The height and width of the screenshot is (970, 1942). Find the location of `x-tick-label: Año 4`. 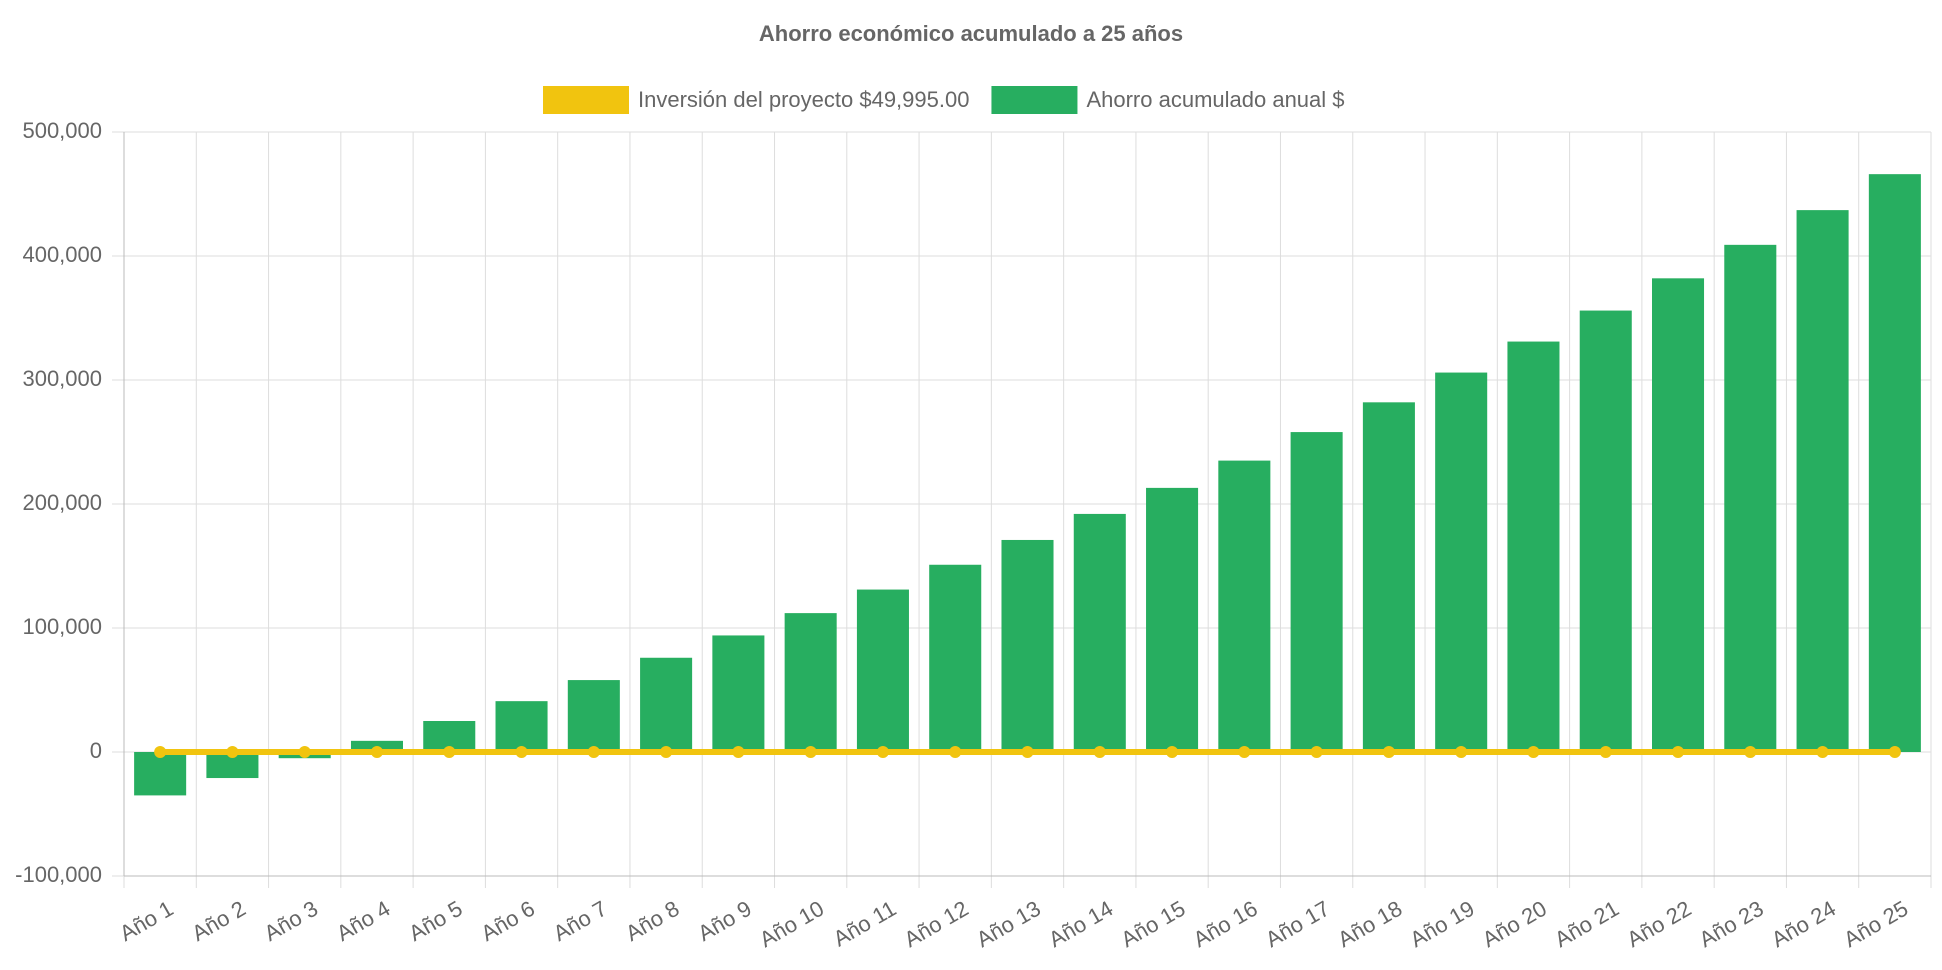

x-tick-label: Año 4 is located at coordinates (363, 921).